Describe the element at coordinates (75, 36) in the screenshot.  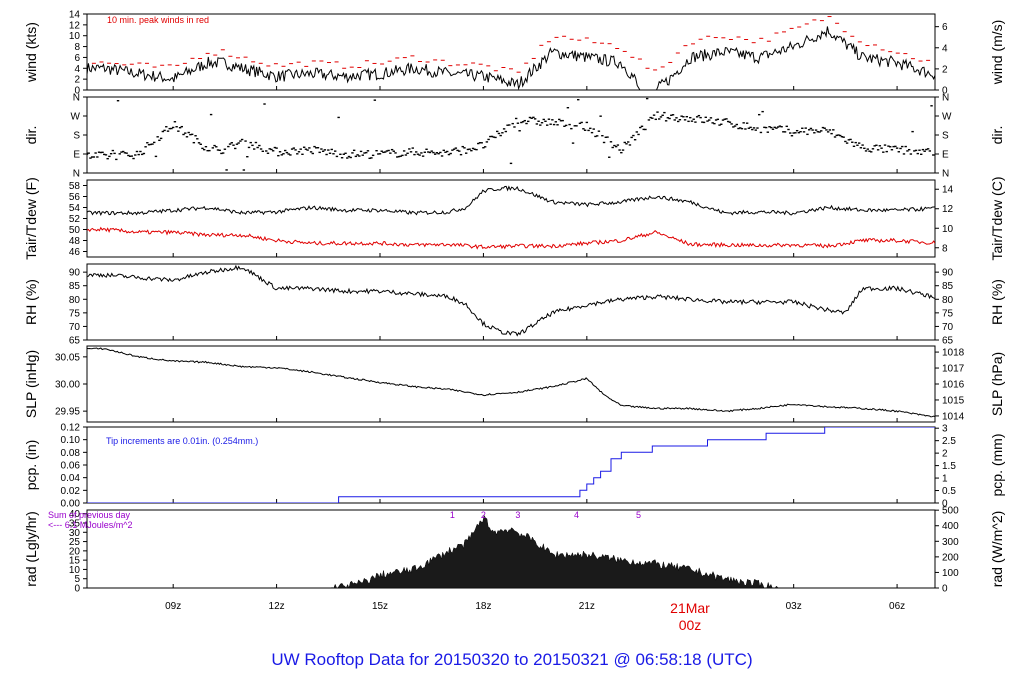
I see `y-left-tick-label: 10` at that location.